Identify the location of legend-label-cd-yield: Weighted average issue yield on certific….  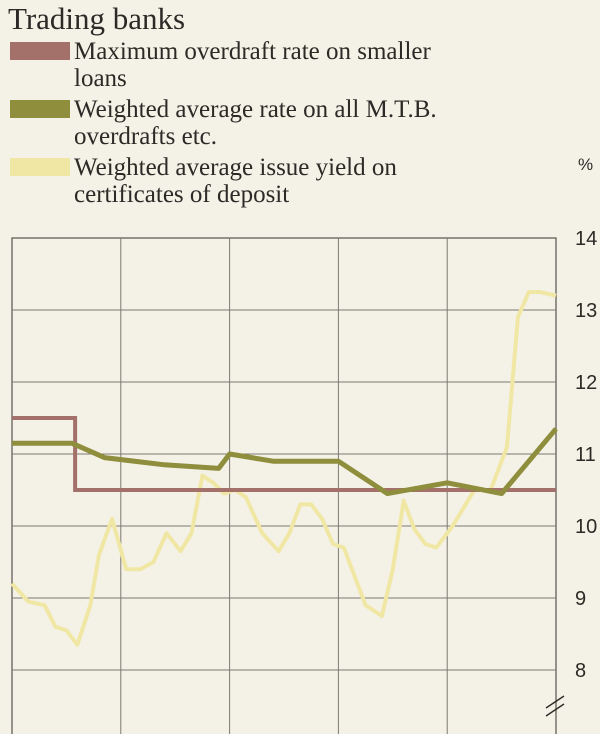
(235, 181).